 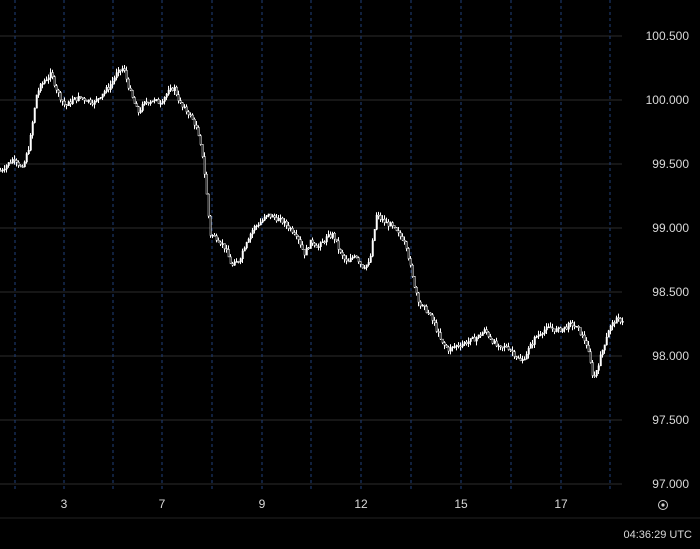 What do you see at coordinates (668, 36) in the screenshot?
I see `y-tick-label: 100.500` at bounding box center [668, 36].